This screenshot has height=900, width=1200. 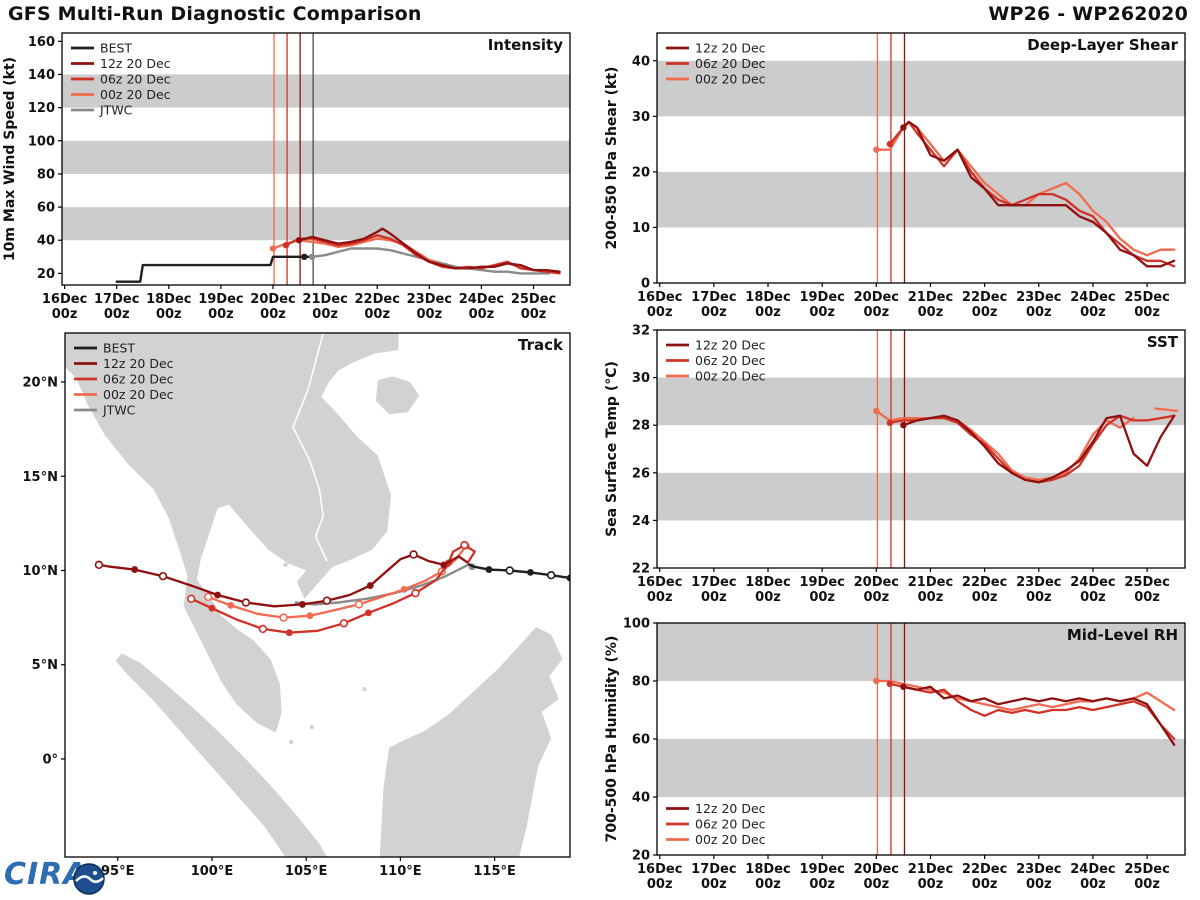 I want to click on shear-plot-area, so click(x=921, y=158).